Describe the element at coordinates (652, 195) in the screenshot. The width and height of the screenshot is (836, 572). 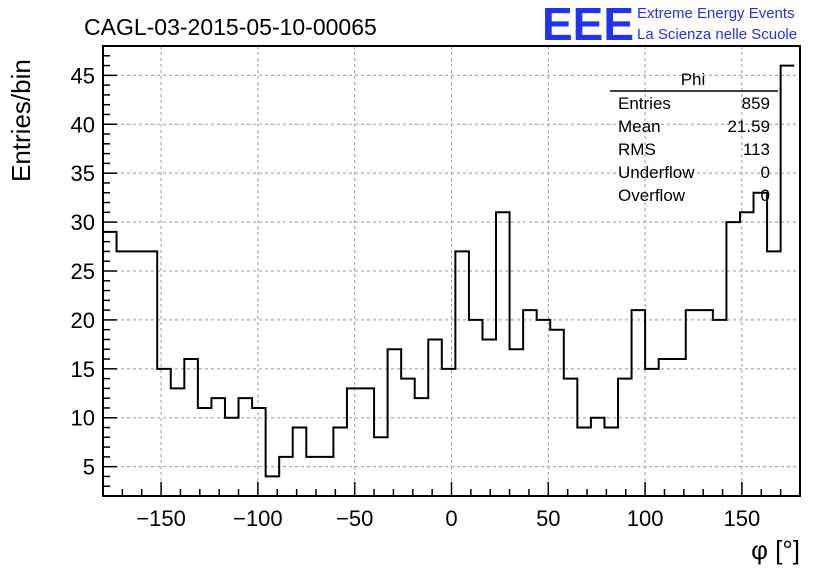
I see `stats-label: Overflow` at that location.